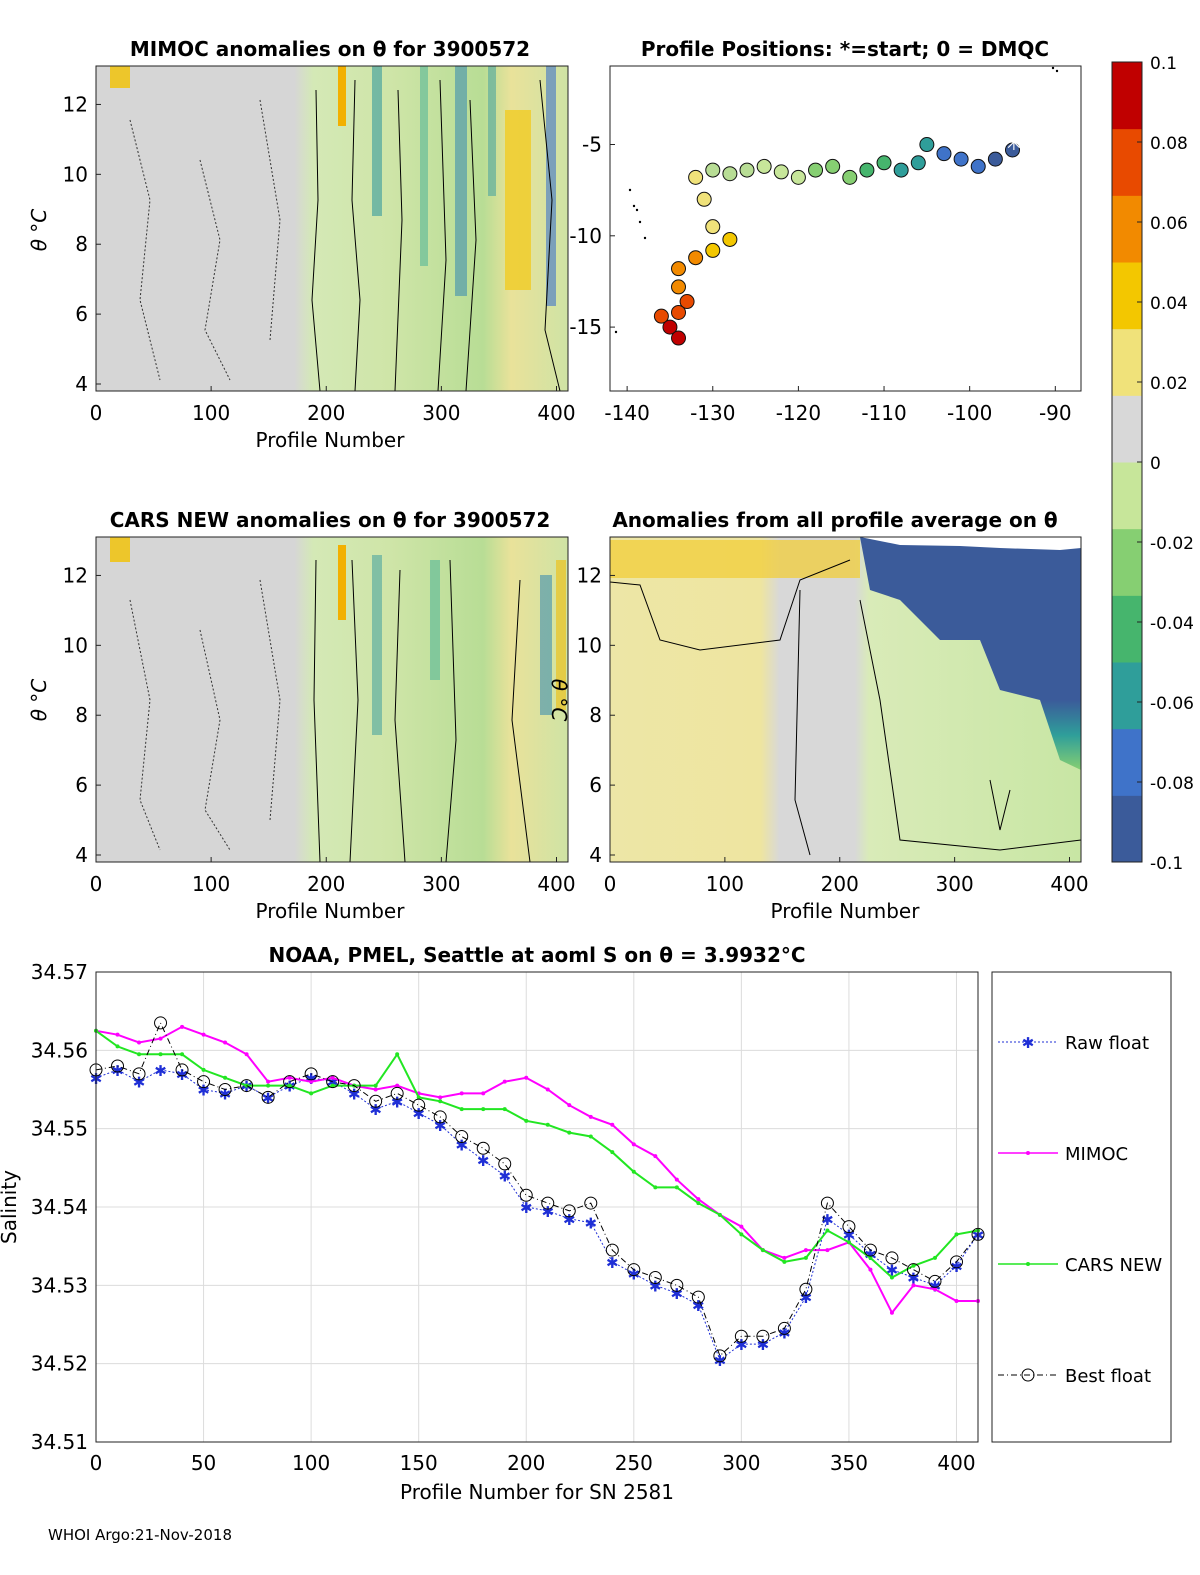 The width and height of the screenshot is (1200, 1575). Describe the element at coordinates (1169, 304) in the screenshot. I see `colorbar-tick-label: 0.04` at that location.